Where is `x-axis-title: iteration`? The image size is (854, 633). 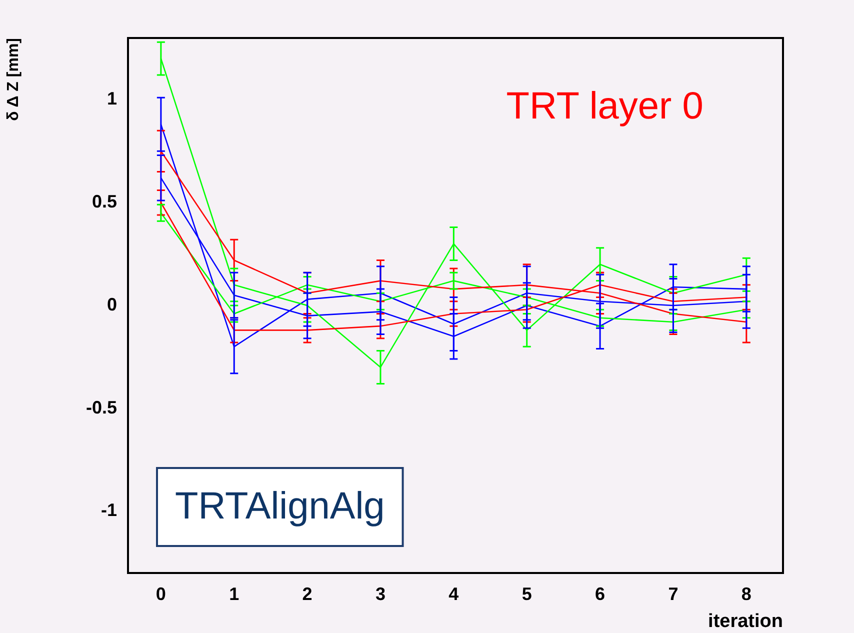 x-axis-title: iteration is located at coordinates (745, 621).